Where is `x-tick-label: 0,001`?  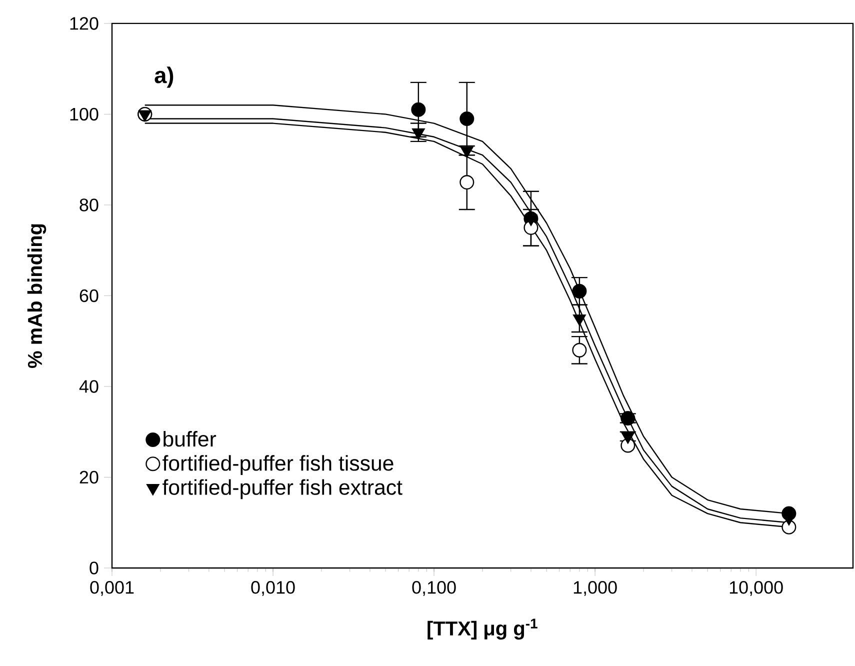 x-tick-label: 0,001 is located at coordinates (112, 588).